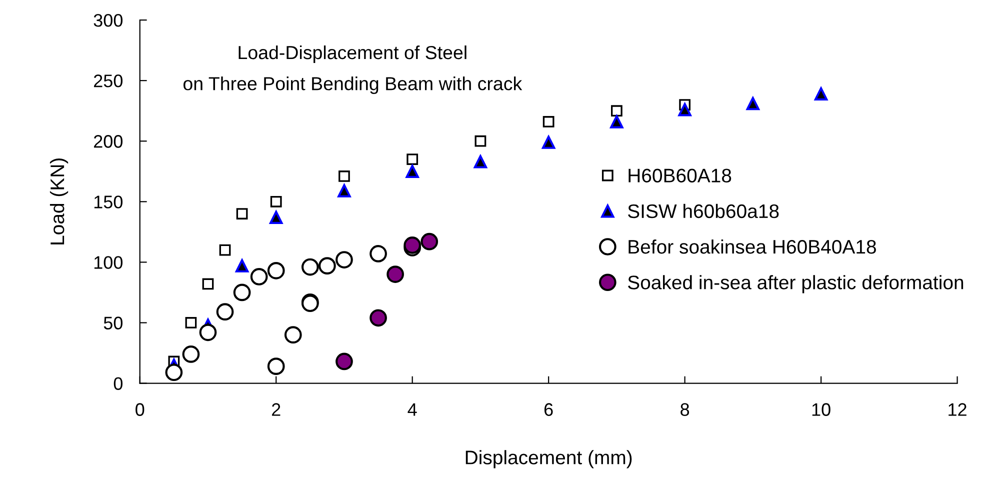  I want to click on legend-label: SISW h60b60a18, so click(703, 211).